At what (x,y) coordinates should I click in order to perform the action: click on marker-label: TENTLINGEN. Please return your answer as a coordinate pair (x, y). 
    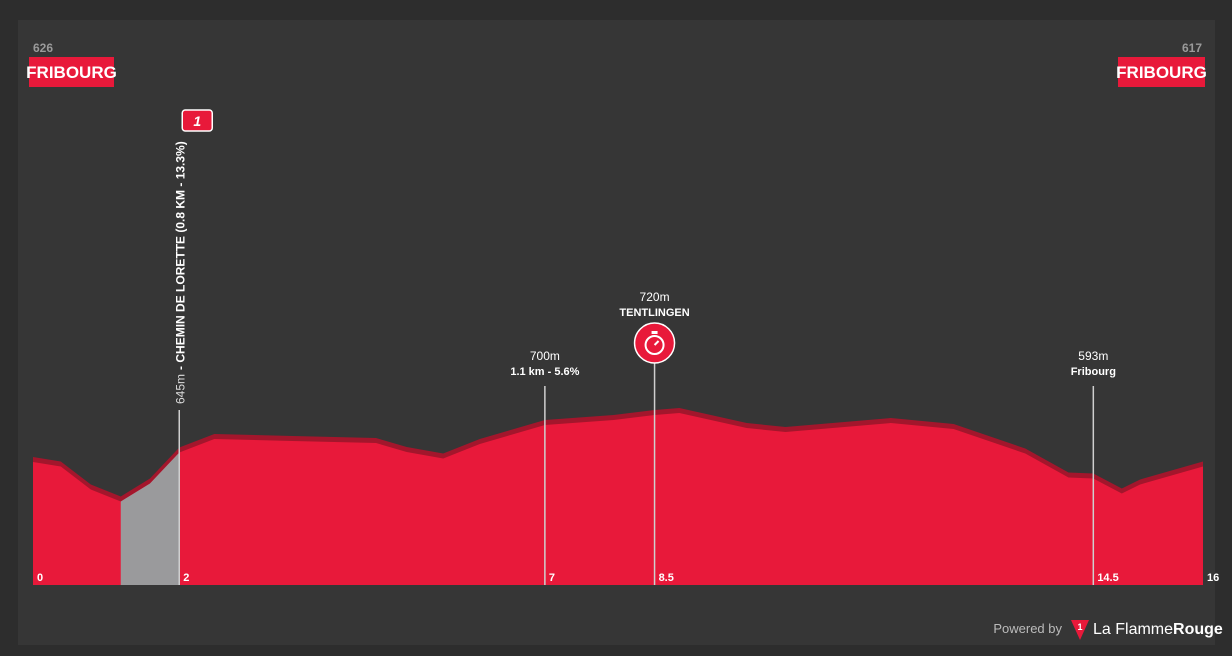
    Looking at the image, I should click on (654, 313).